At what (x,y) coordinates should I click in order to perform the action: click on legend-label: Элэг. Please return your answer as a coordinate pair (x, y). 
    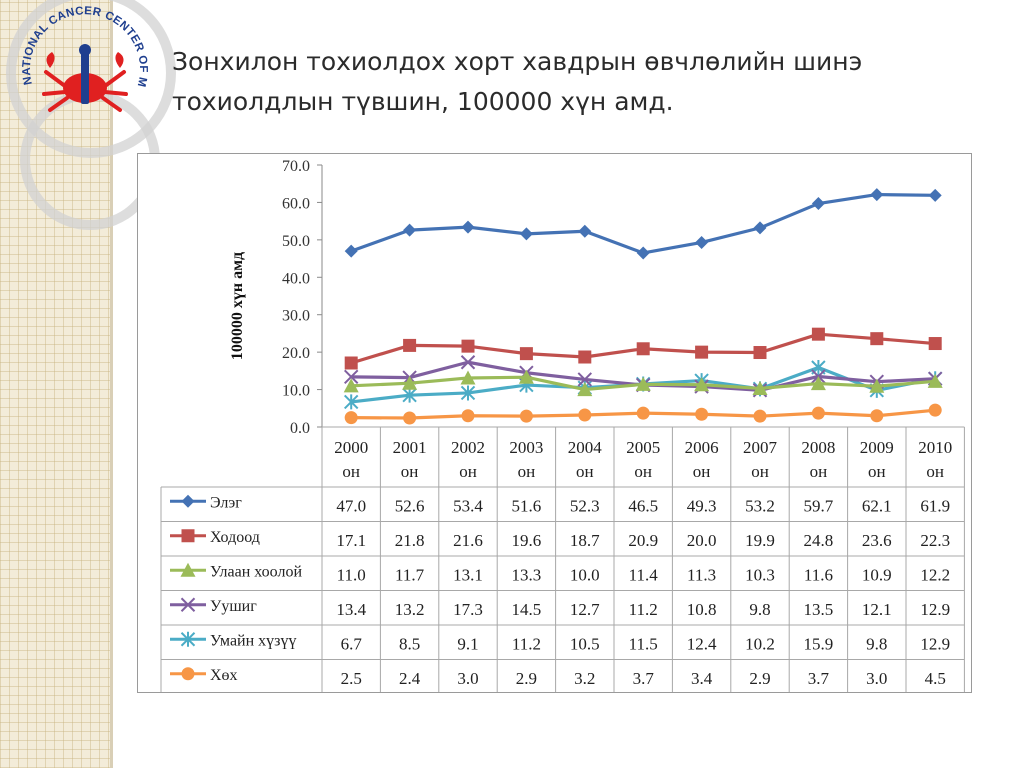
    Looking at the image, I should click on (226, 502).